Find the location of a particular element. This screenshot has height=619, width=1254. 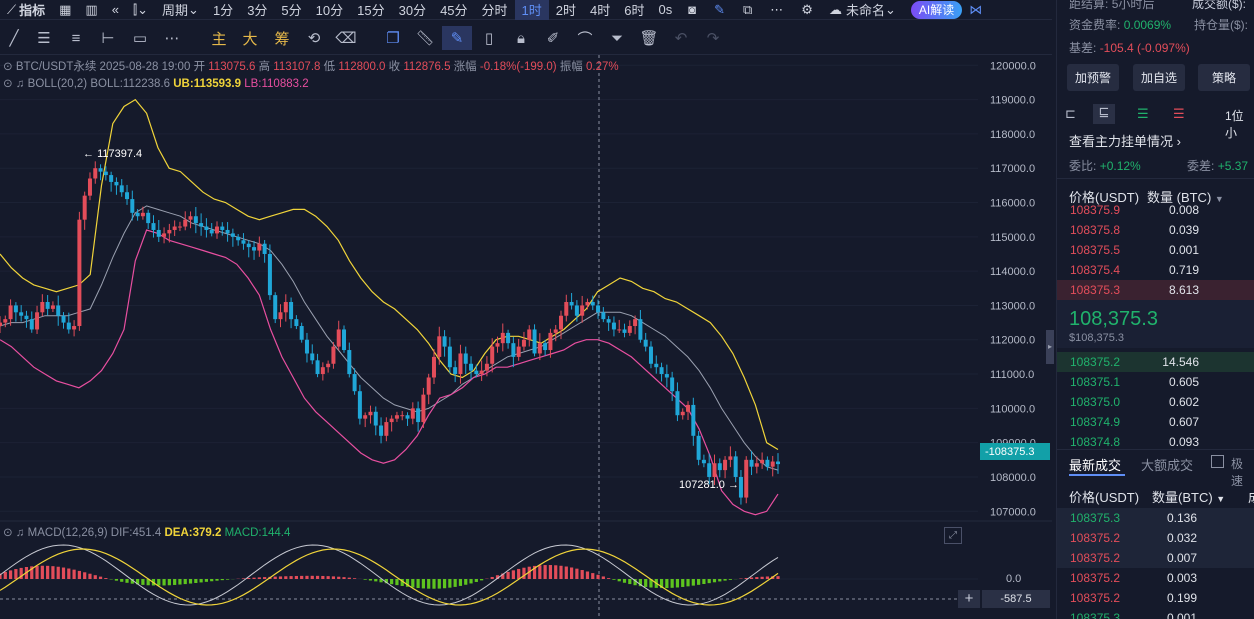

period-5m: 5分 is located at coordinates (291, 10).